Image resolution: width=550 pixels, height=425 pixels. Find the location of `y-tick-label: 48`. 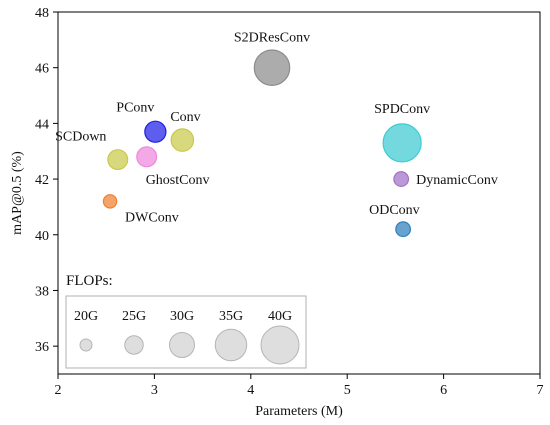

y-tick-label: 48 is located at coordinates (42, 13).